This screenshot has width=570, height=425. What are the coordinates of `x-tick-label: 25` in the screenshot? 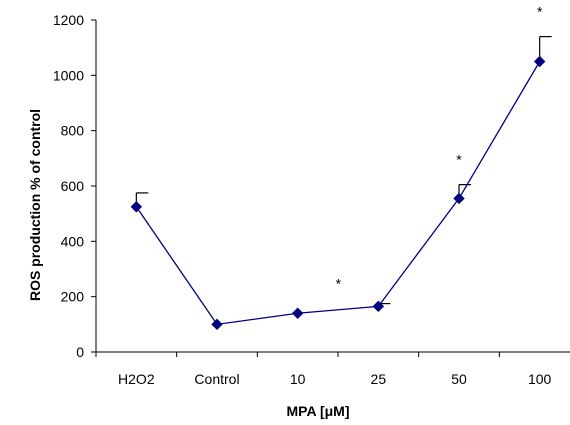 It's located at (379, 379).